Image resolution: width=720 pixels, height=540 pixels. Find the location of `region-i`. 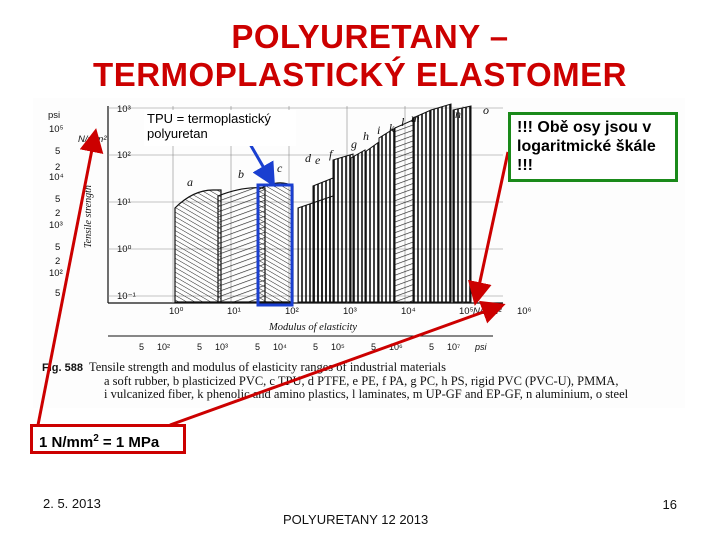

region-i is located at coordinates (387, 215).